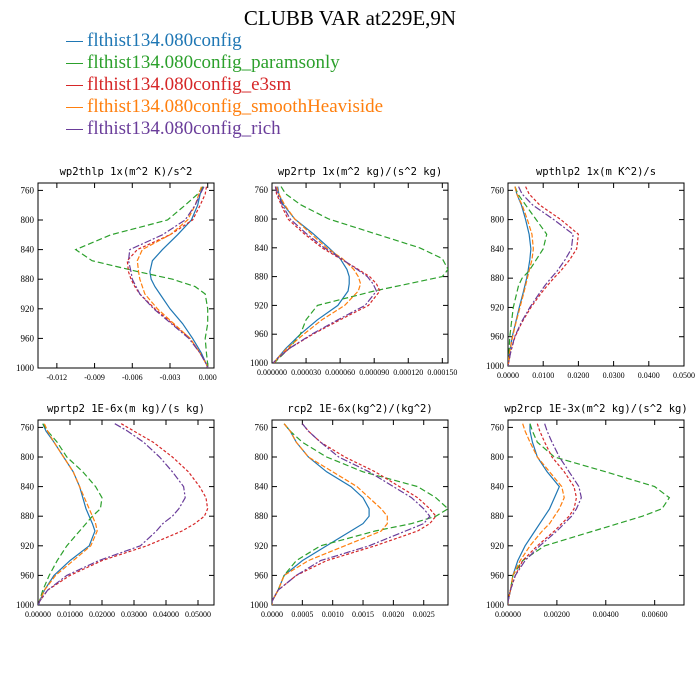  Describe the element at coordinates (442, 372) in the screenshot. I see `x-tick-label: 0.000150` at that location.